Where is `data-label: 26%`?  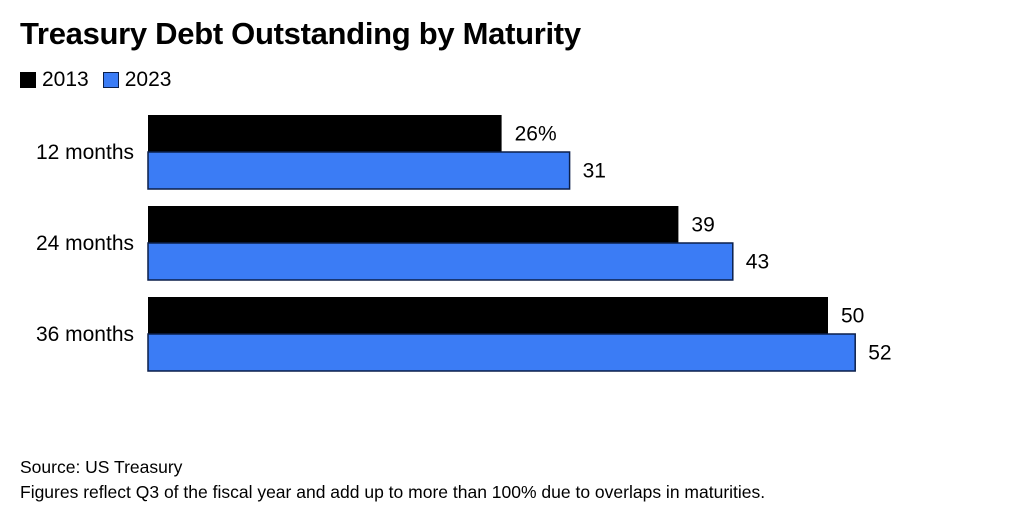 data-label: 26% is located at coordinates (536, 134).